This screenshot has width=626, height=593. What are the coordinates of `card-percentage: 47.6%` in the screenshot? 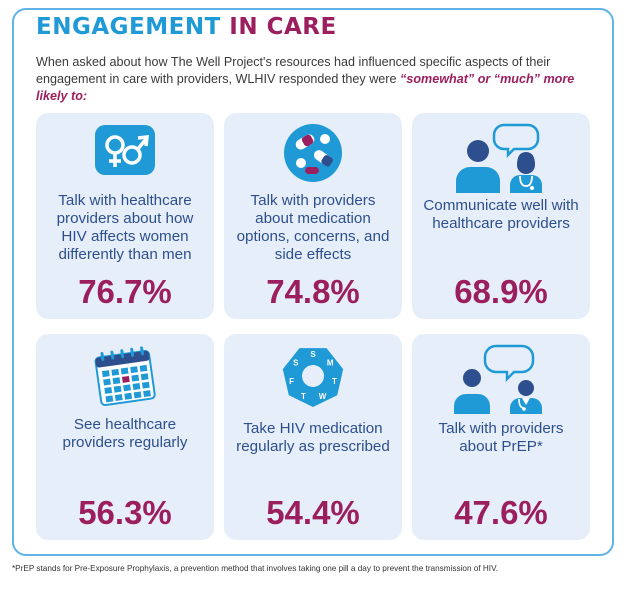 It's located at (501, 512).